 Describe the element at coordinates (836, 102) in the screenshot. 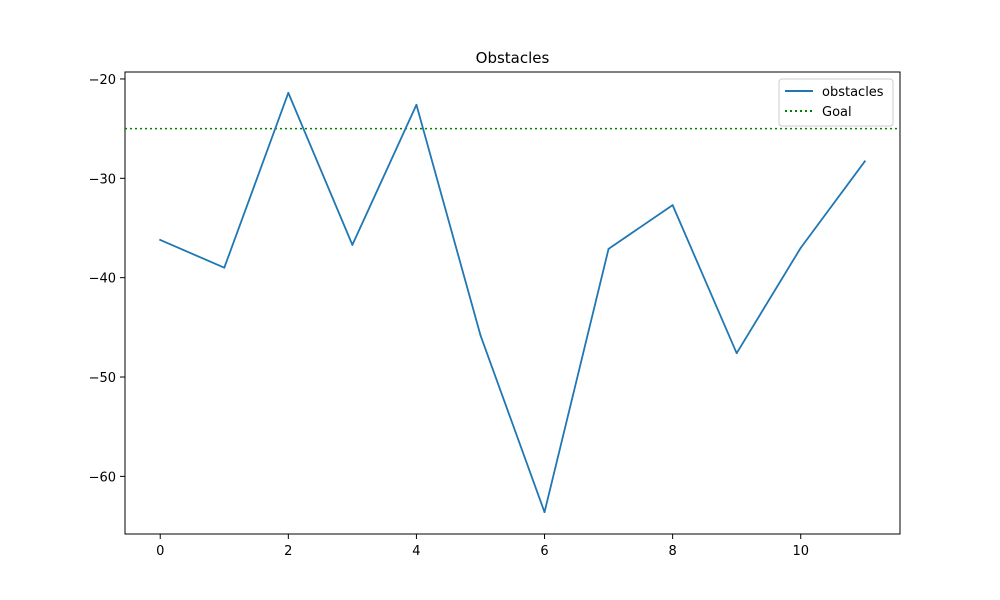

I see `legend: obstacles Goal` at that location.